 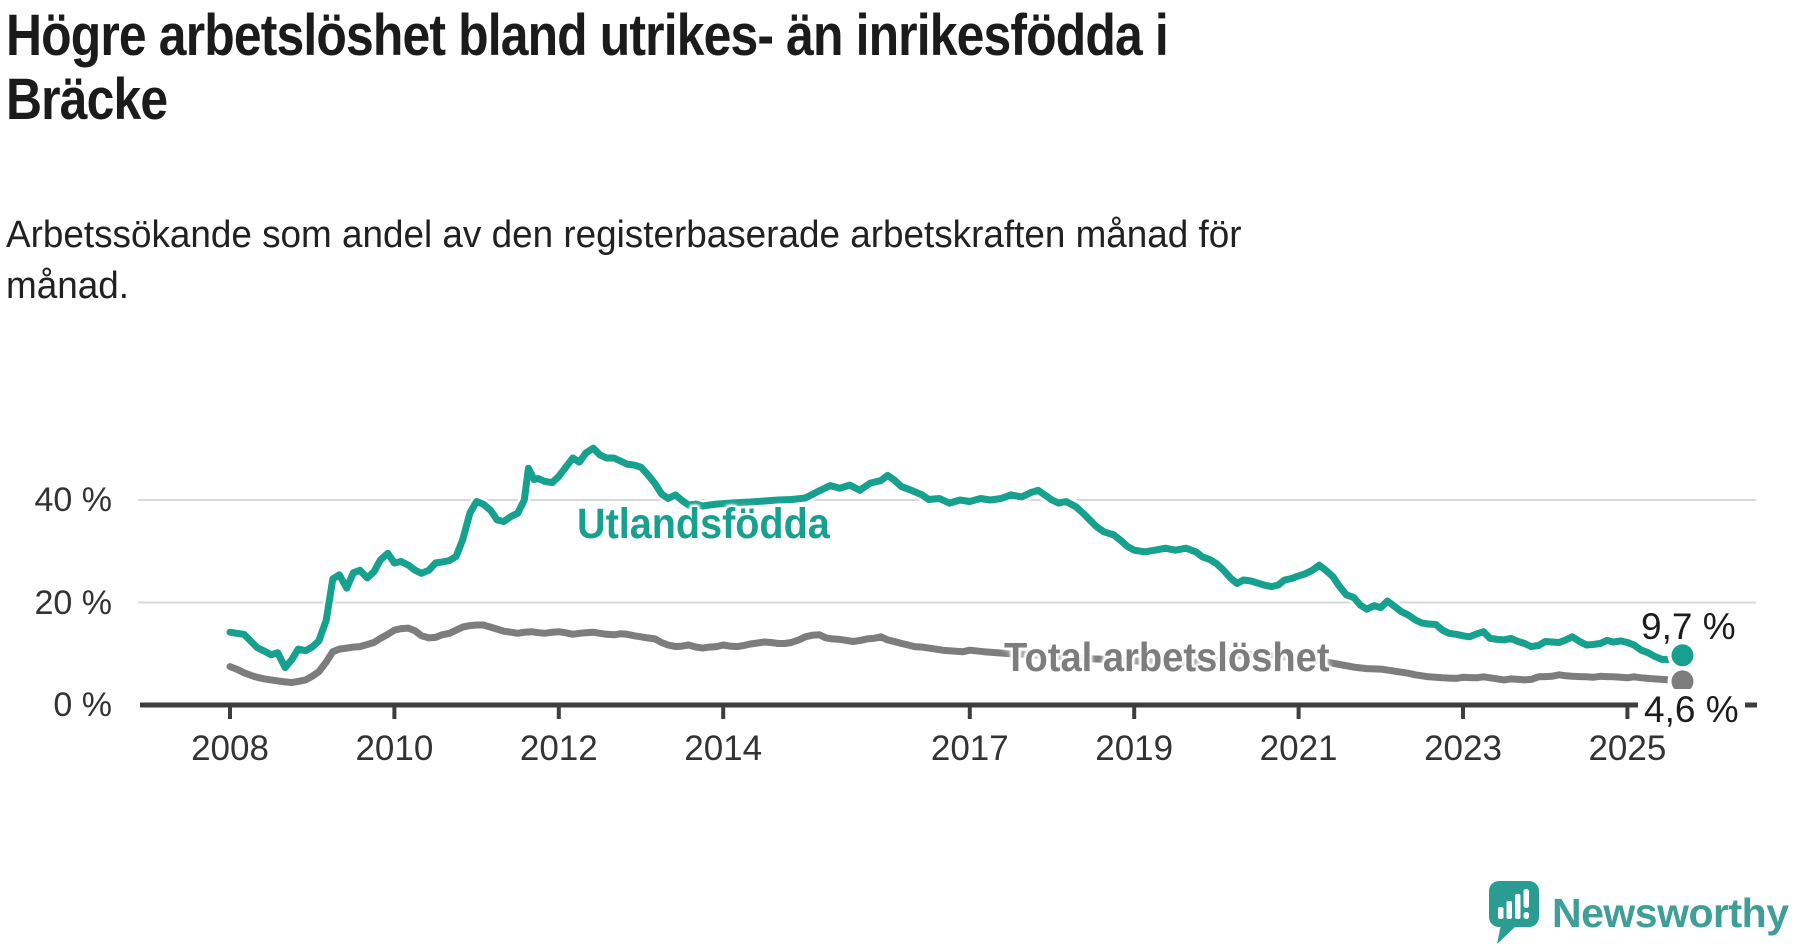 I want to click on x-tick-label: 2021, so click(x=1298, y=748).